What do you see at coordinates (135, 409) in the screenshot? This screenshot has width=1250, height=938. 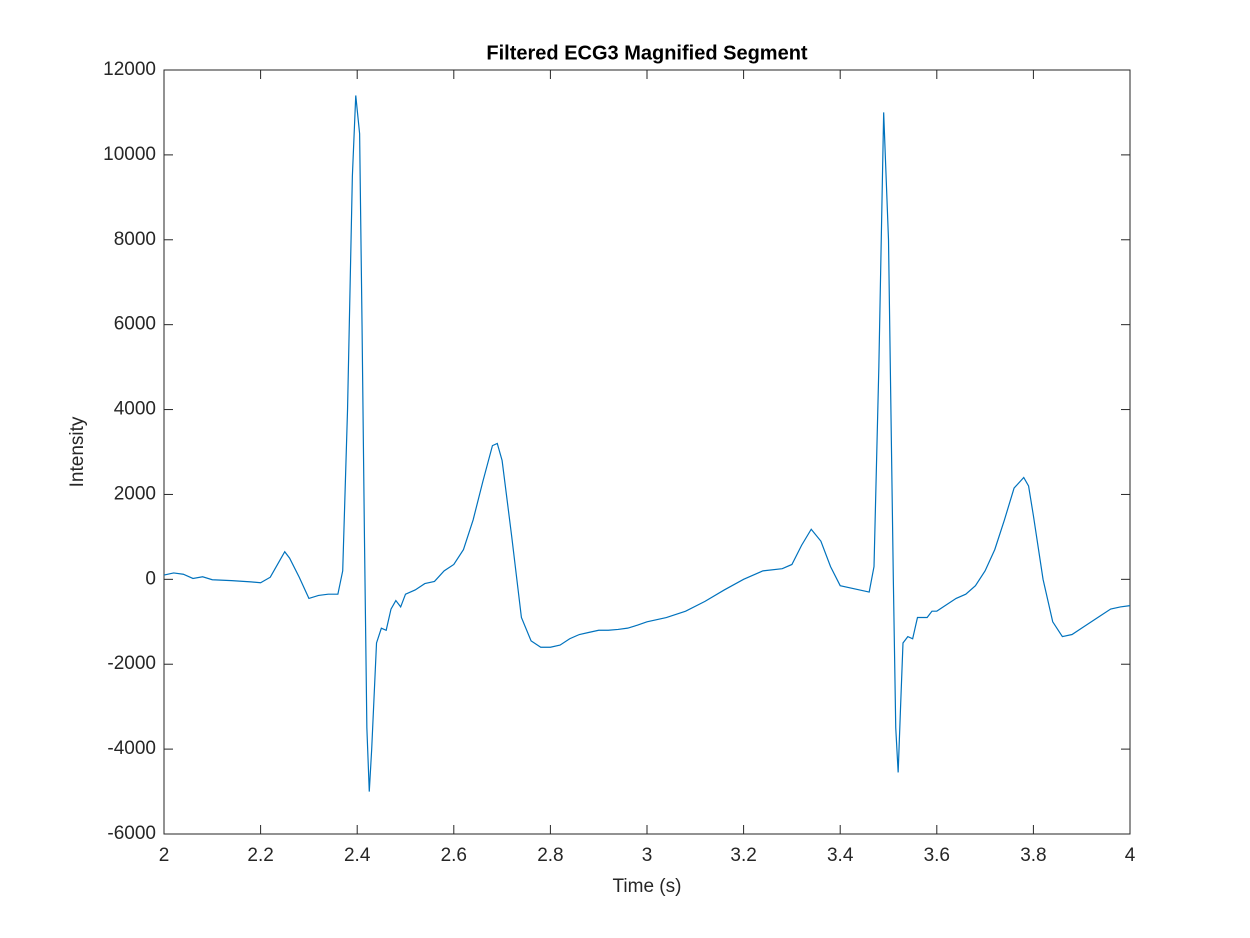 I see `y-tick-label: 4000` at bounding box center [135, 409].